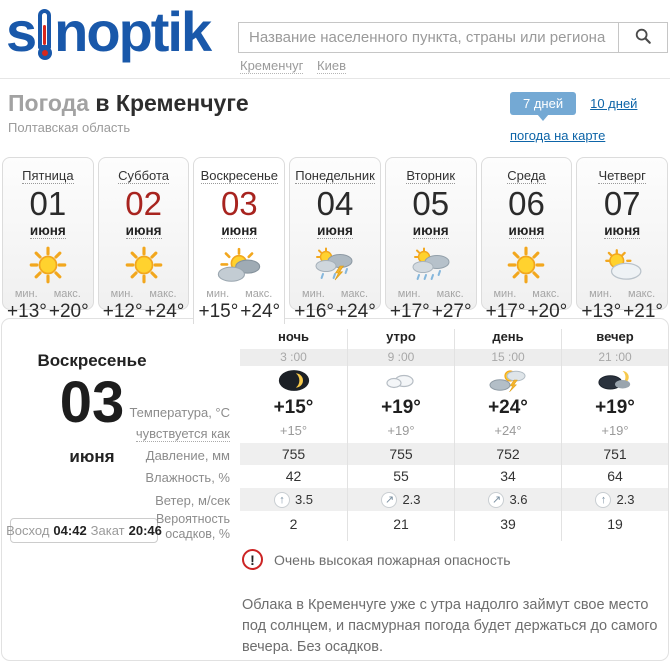 The height and width of the screenshot is (663, 670). I want to click on day-date: 03, so click(239, 203).